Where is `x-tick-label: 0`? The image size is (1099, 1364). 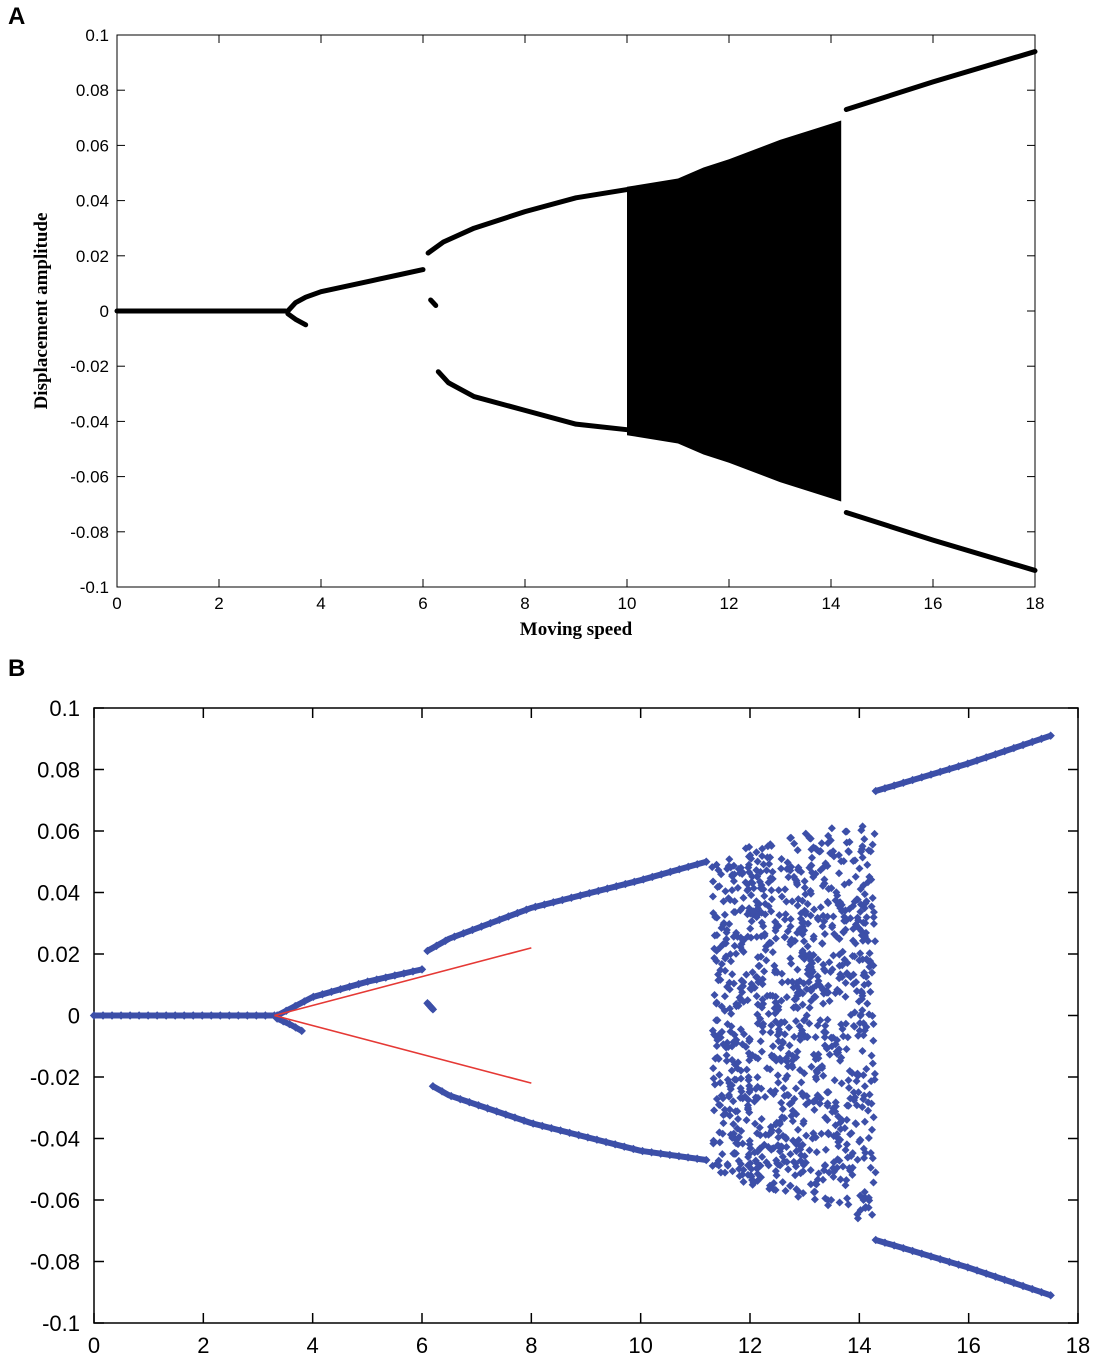
x-tick-label: 0 is located at coordinates (116, 603).